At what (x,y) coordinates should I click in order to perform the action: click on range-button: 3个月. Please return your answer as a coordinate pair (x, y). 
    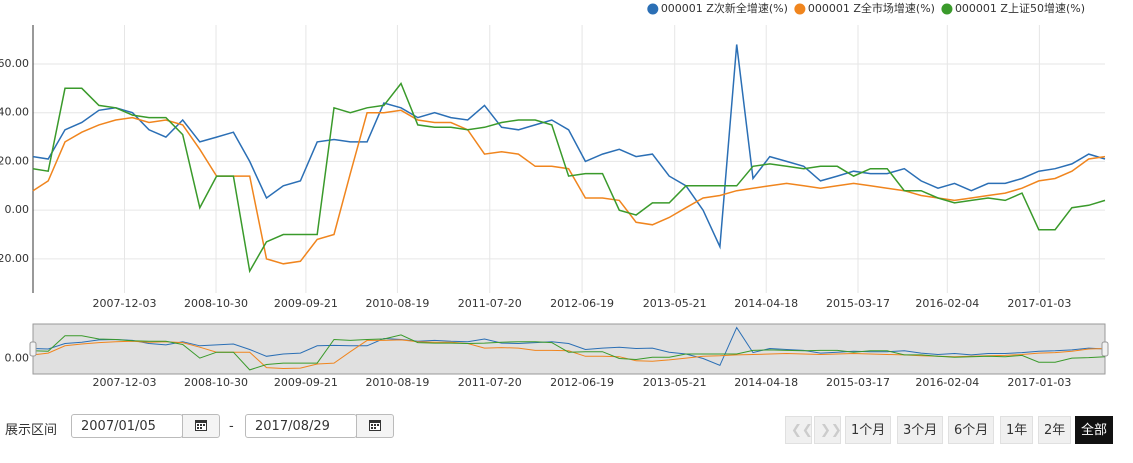
    Looking at the image, I should click on (920, 430).